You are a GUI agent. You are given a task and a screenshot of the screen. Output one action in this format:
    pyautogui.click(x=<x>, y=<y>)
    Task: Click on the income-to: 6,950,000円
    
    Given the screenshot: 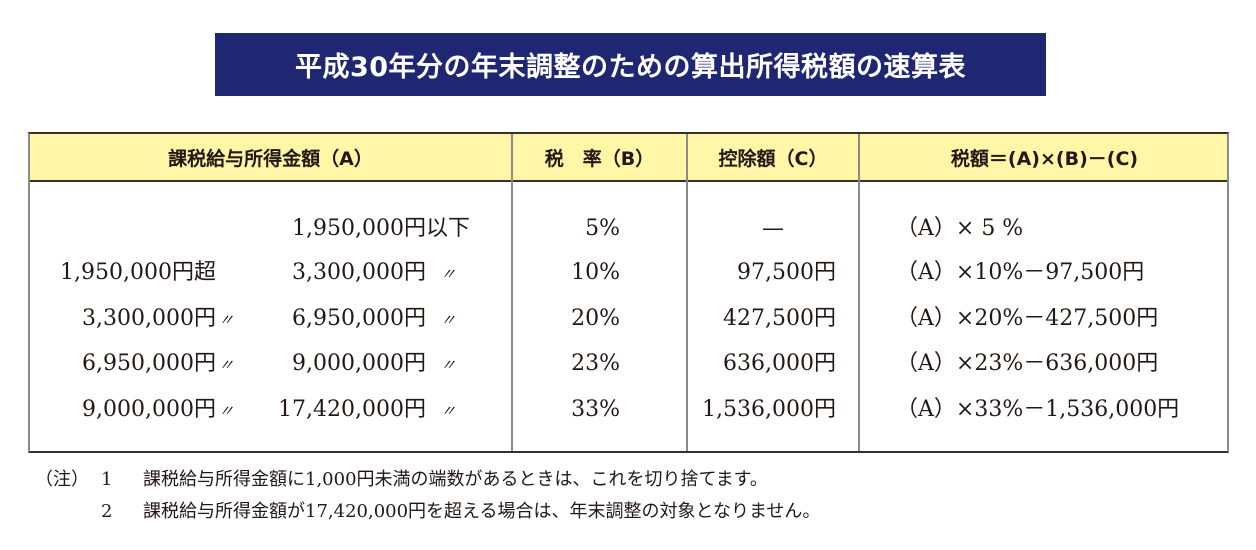 What is the action you would take?
    pyautogui.click(x=359, y=318)
    